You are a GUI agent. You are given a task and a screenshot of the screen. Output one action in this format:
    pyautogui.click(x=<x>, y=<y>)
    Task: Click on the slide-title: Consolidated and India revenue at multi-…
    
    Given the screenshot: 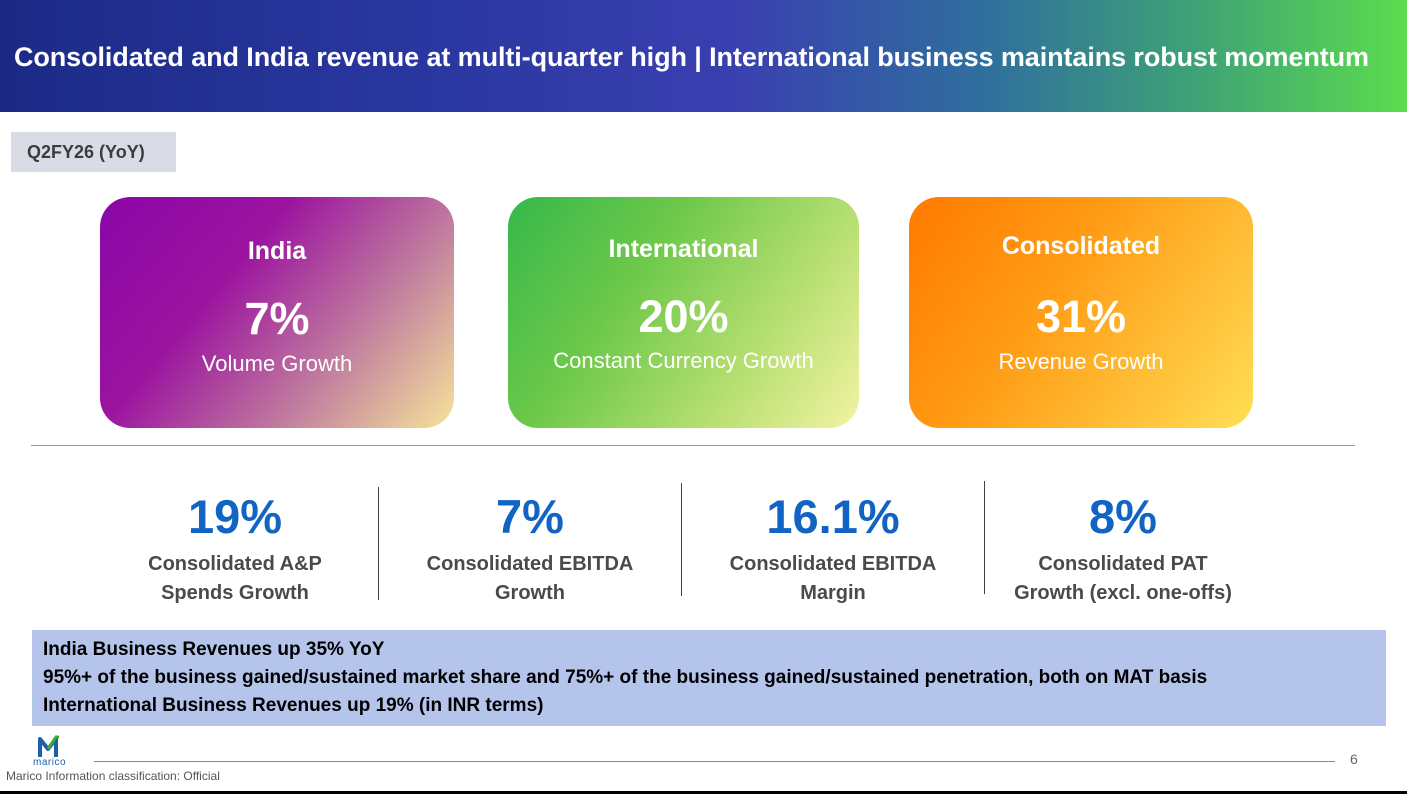 What is the action you would take?
    pyautogui.click(x=691, y=57)
    